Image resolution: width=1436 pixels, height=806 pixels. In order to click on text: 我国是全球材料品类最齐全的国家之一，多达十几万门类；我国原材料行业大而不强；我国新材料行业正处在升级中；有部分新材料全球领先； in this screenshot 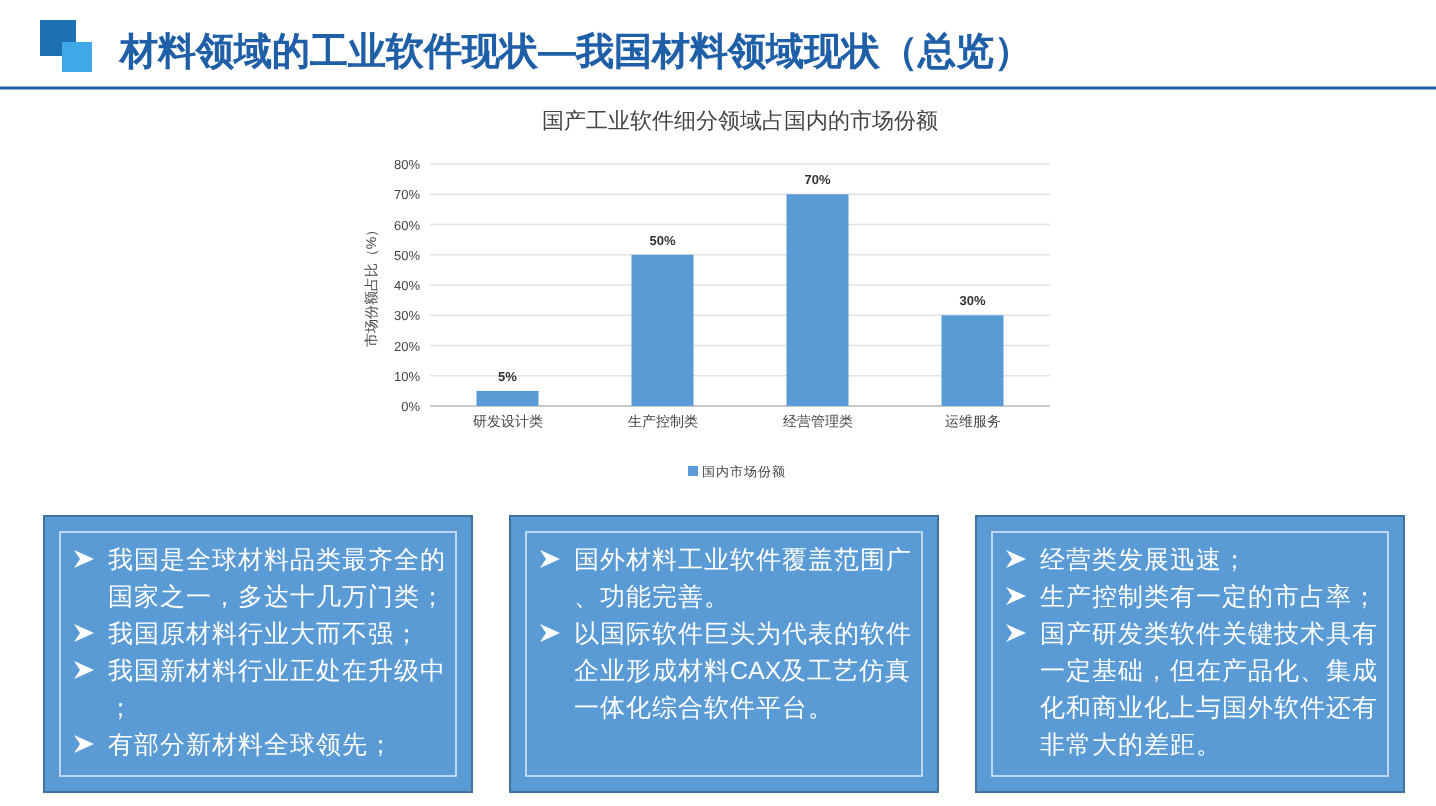, I will do `click(277, 652)`.